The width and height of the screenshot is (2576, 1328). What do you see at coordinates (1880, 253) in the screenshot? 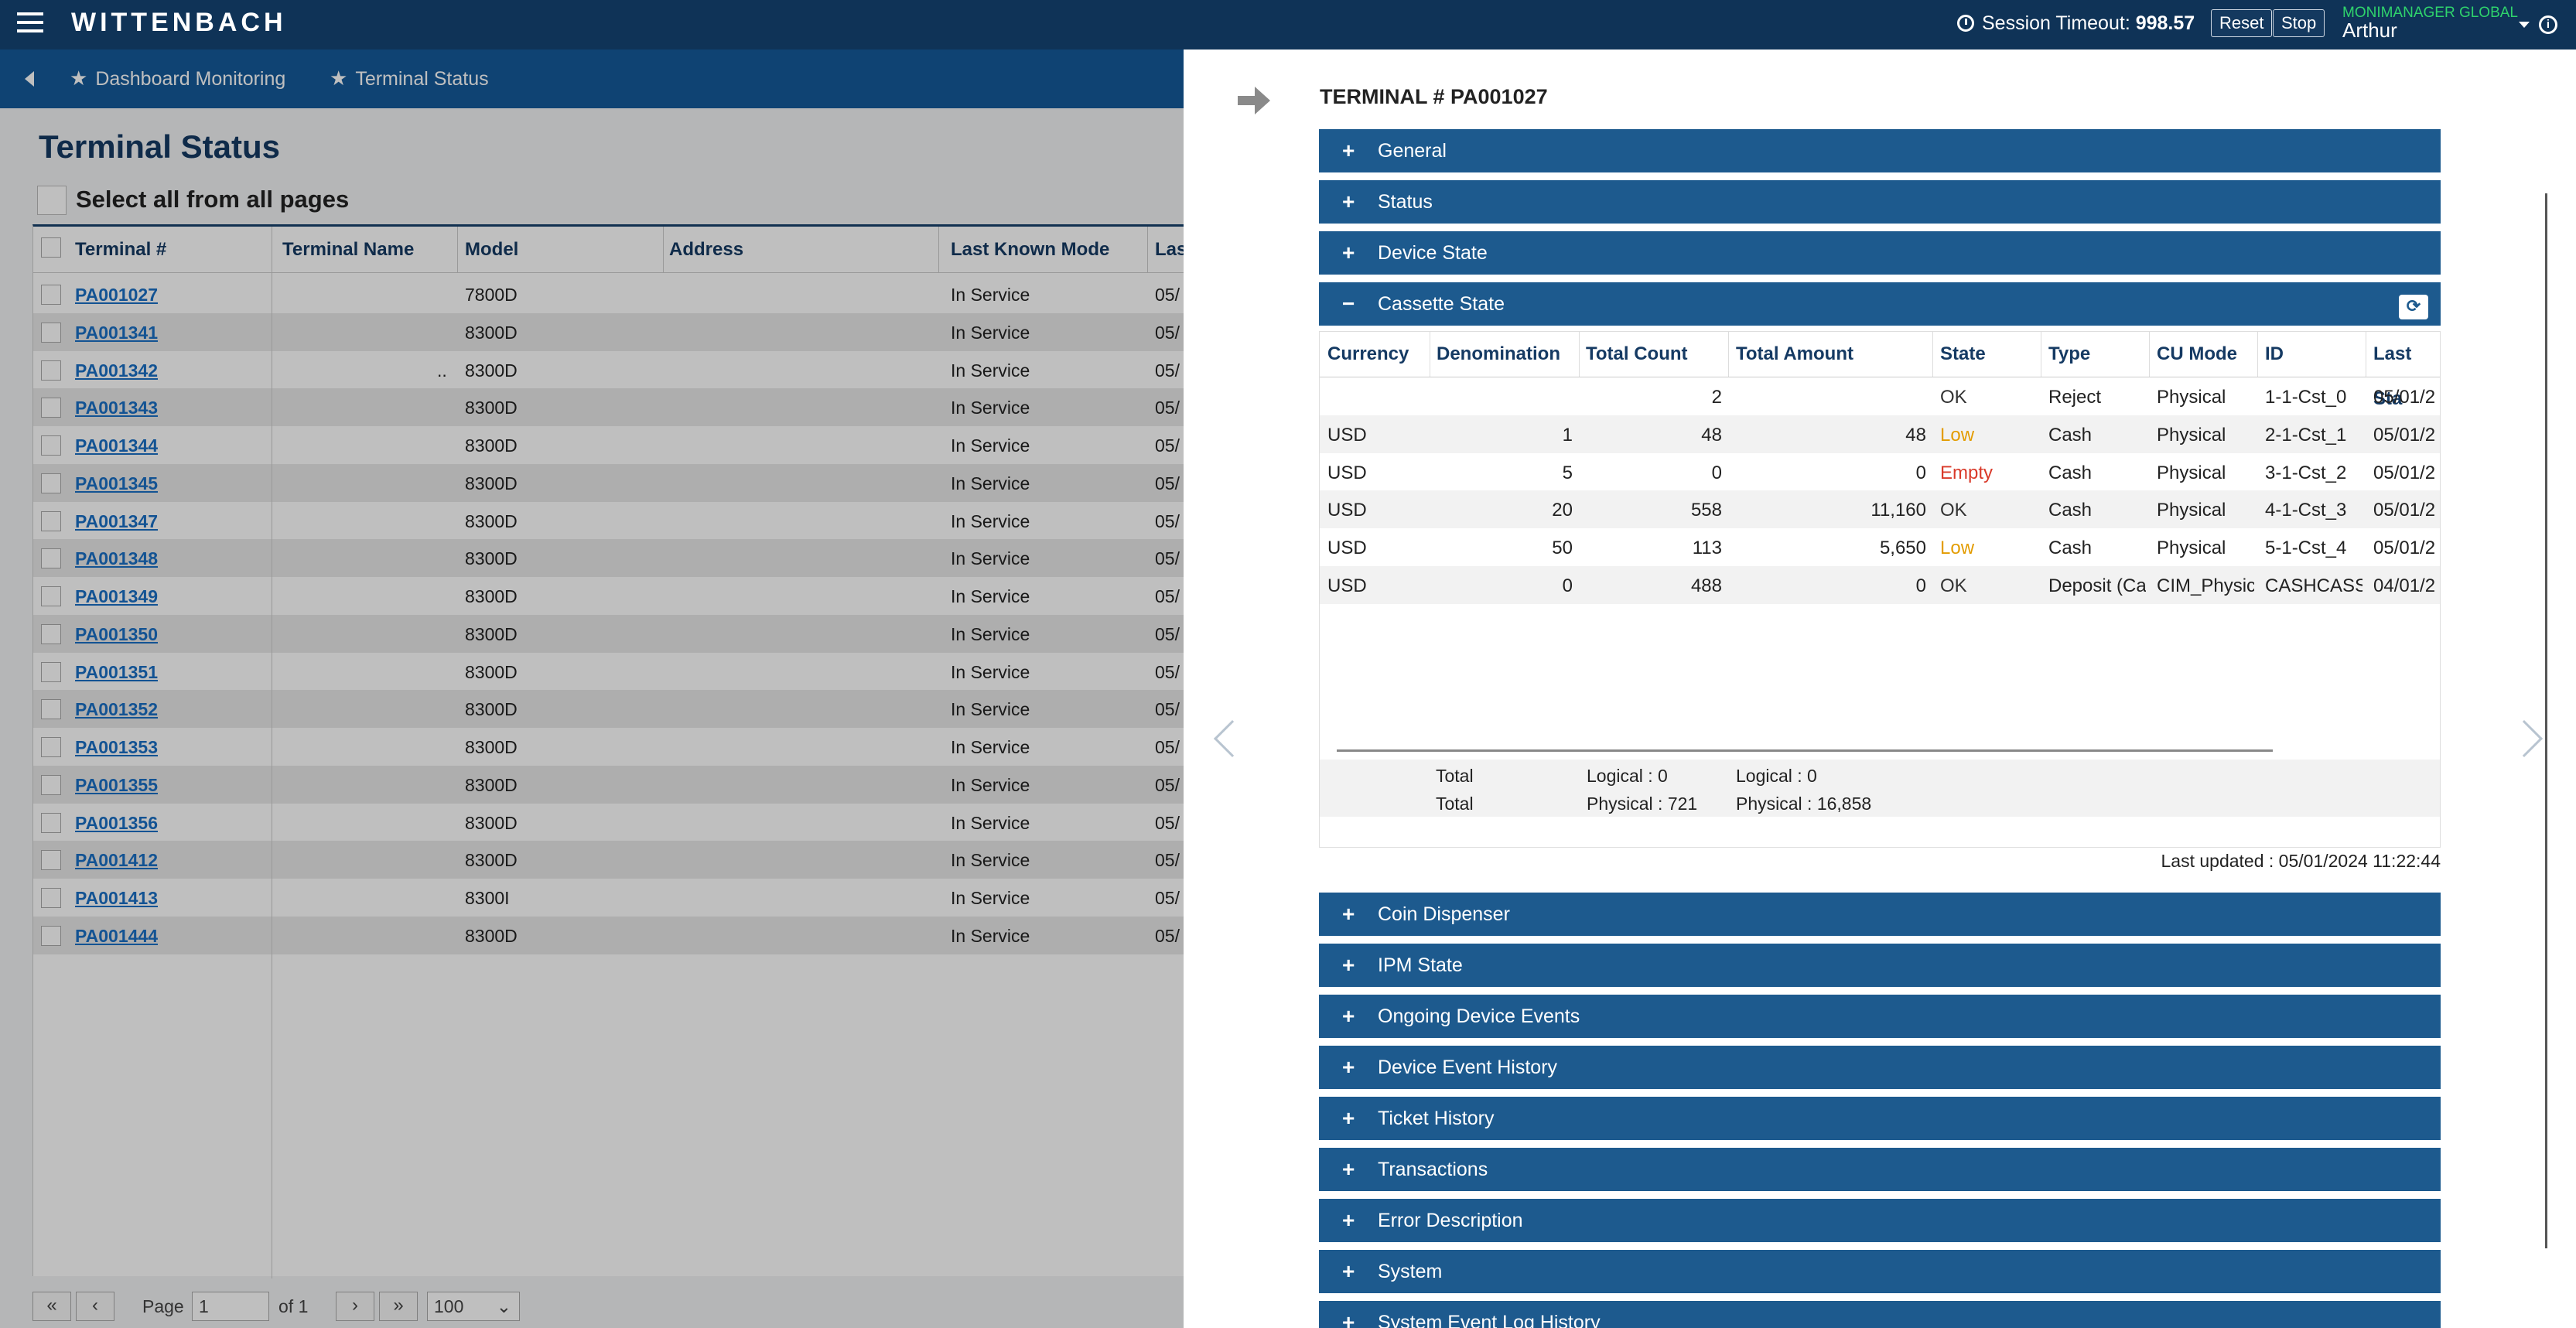
I see `section-device-state: + Device State` at bounding box center [1880, 253].